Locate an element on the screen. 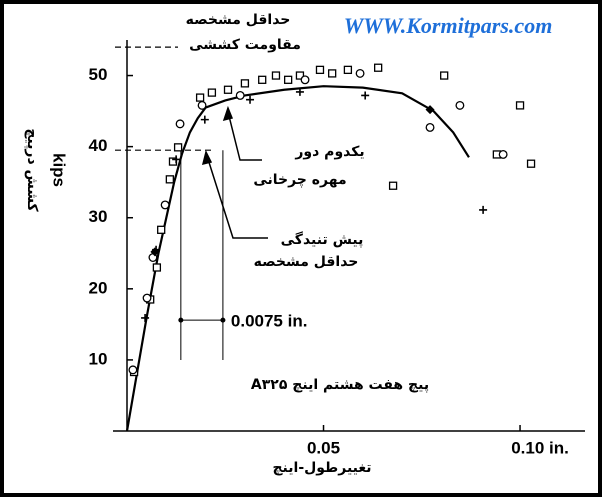 The width and height of the screenshot is (602, 497). chart-title: مقاومت کششی is located at coordinates (245, 45).